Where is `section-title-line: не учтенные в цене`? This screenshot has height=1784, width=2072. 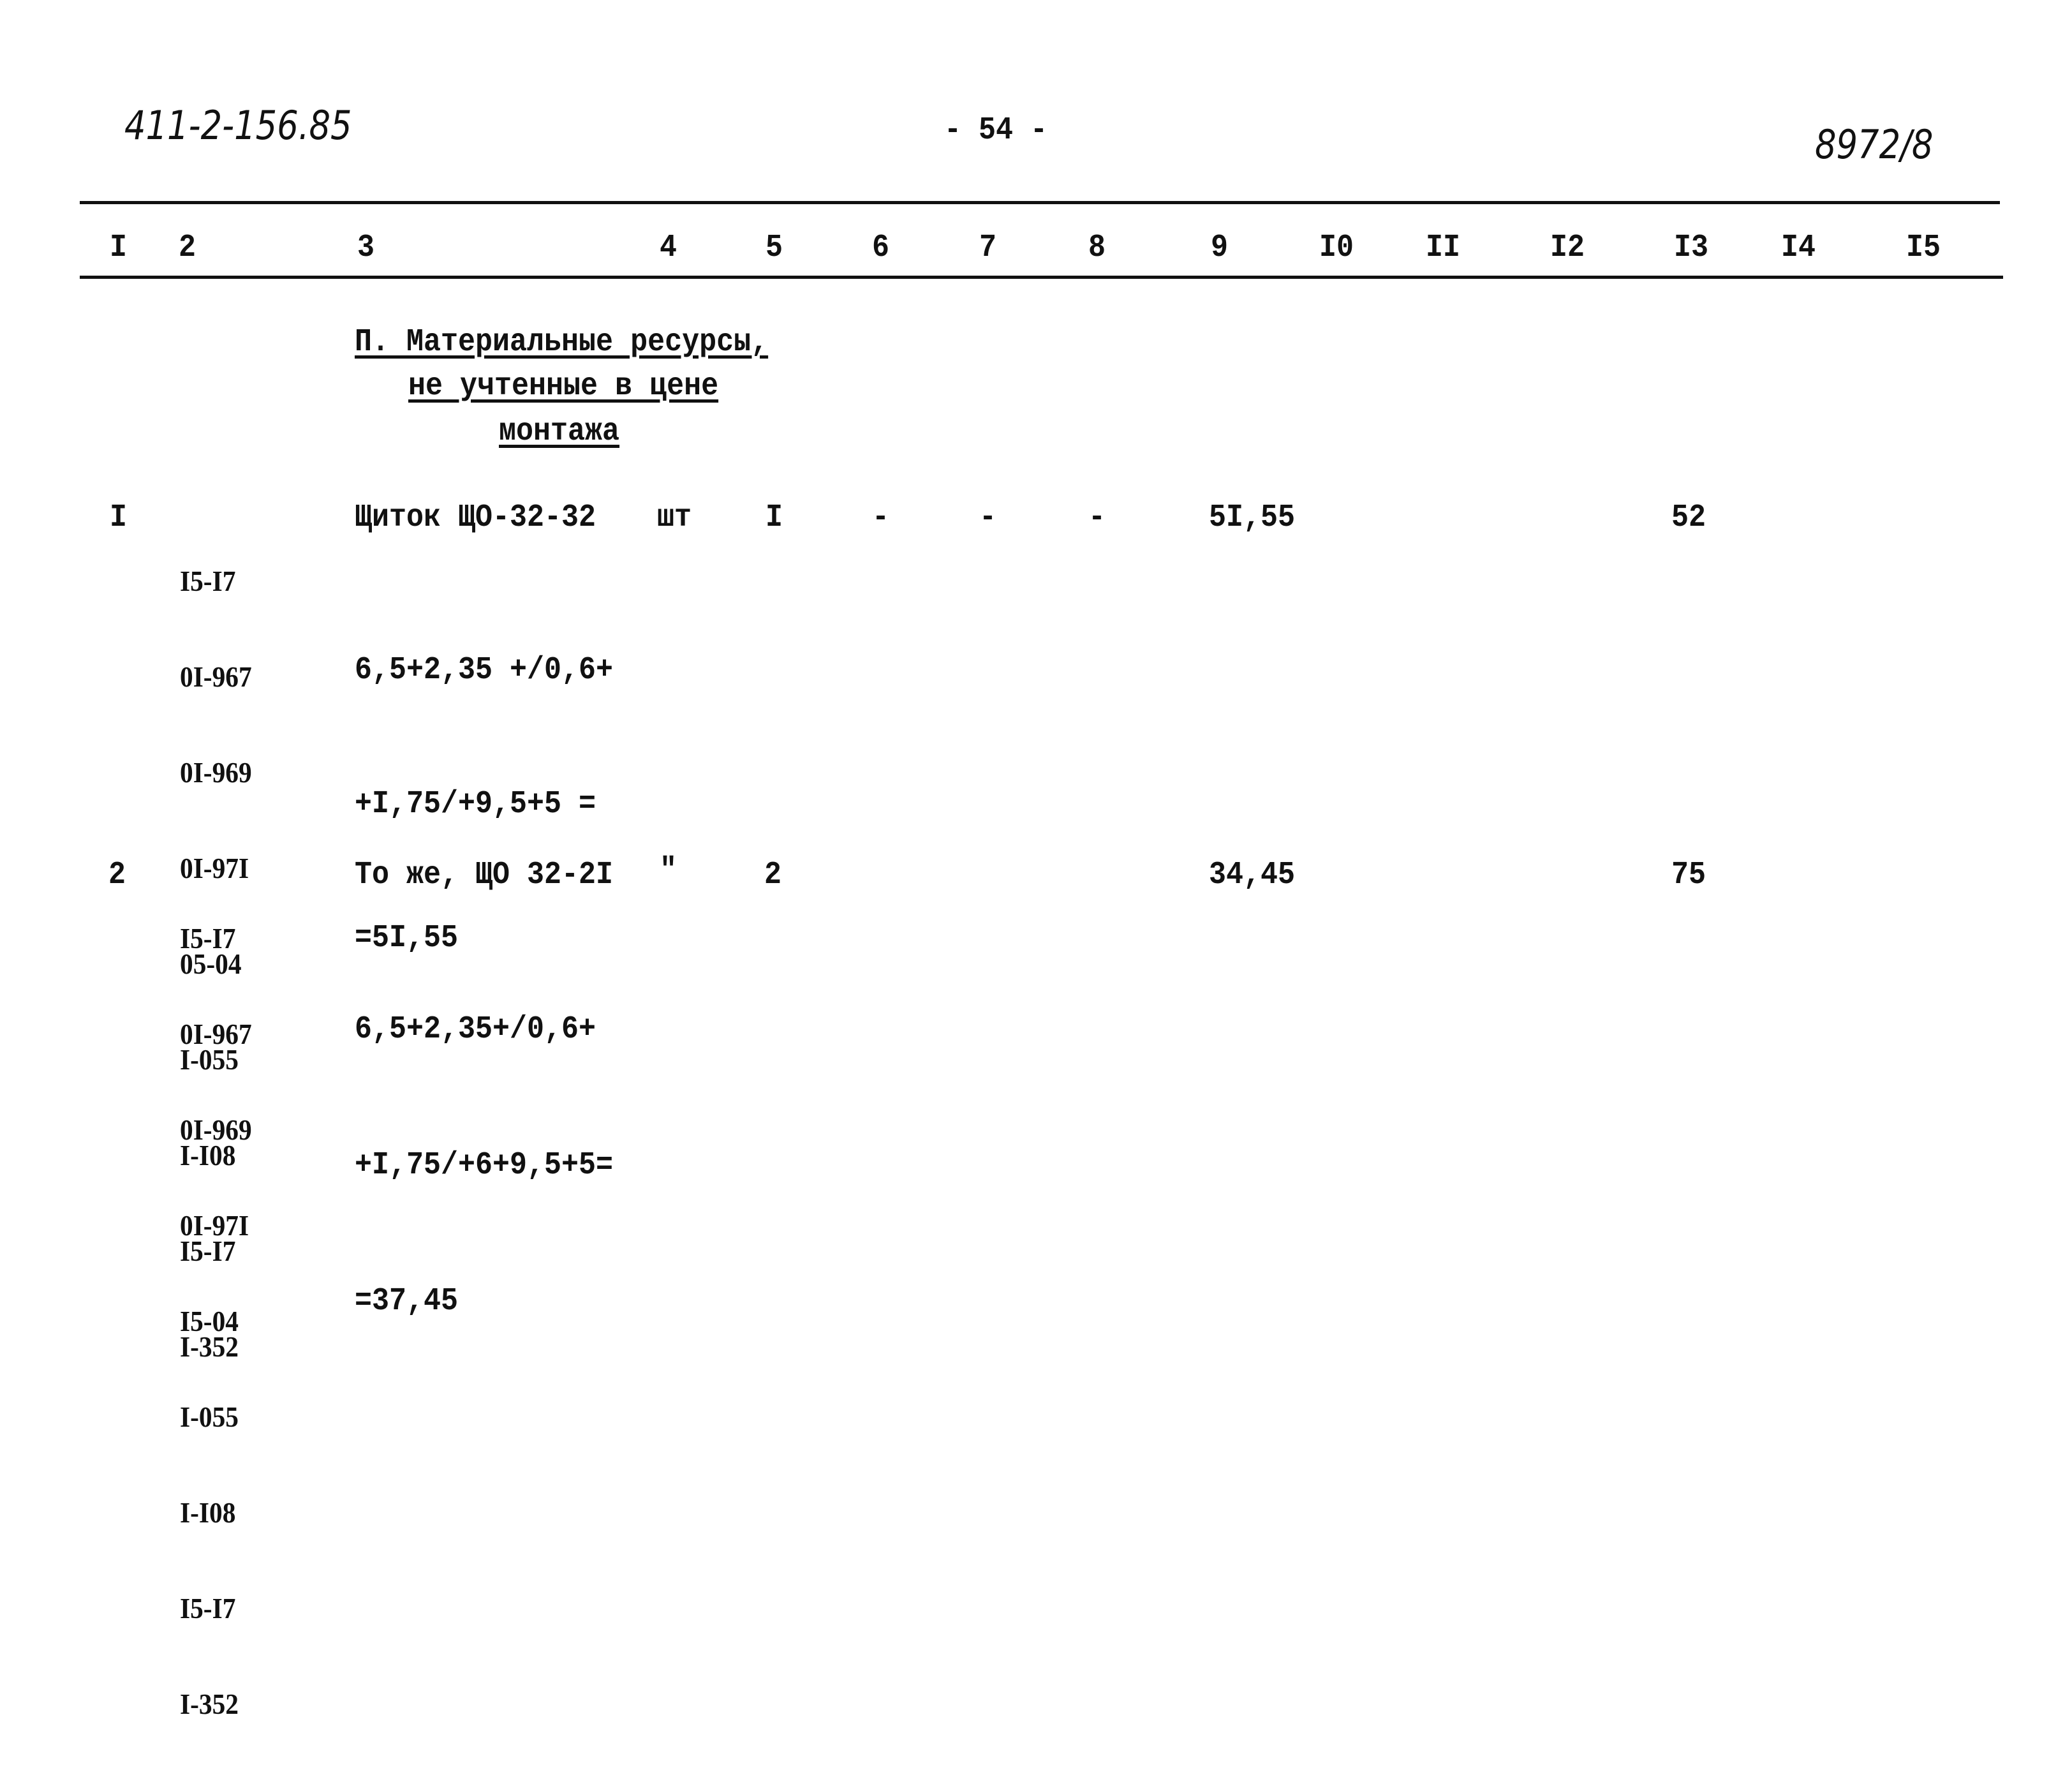 section-title-line: не учтенные в цене is located at coordinates (563, 386).